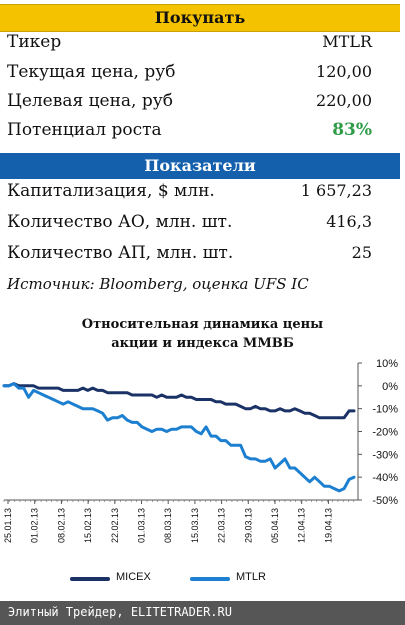 The width and height of the screenshot is (405, 625). What do you see at coordinates (328, 525) in the screenshot?
I see `x-tick-label: 19.04.13` at bounding box center [328, 525].